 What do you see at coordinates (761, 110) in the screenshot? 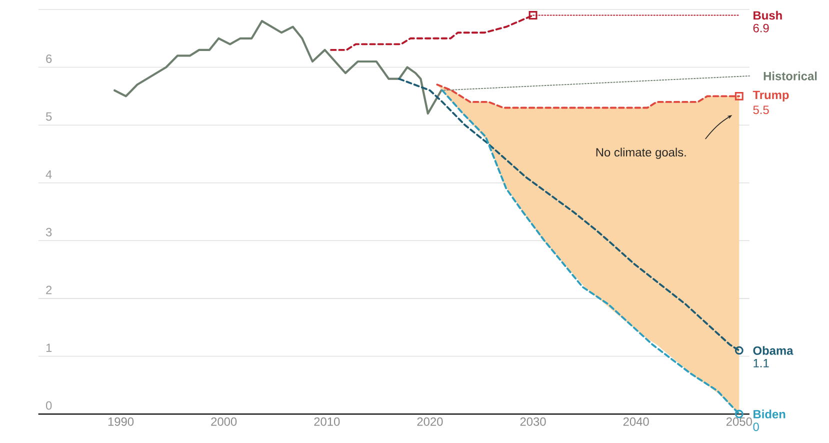
I see `data-label: 5.5` at bounding box center [761, 110].